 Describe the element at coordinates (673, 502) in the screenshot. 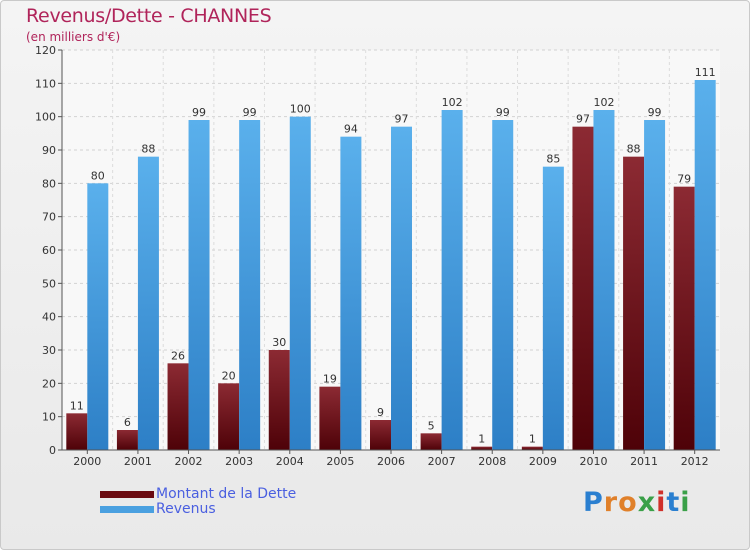

I see `logo-letter: t` at that location.